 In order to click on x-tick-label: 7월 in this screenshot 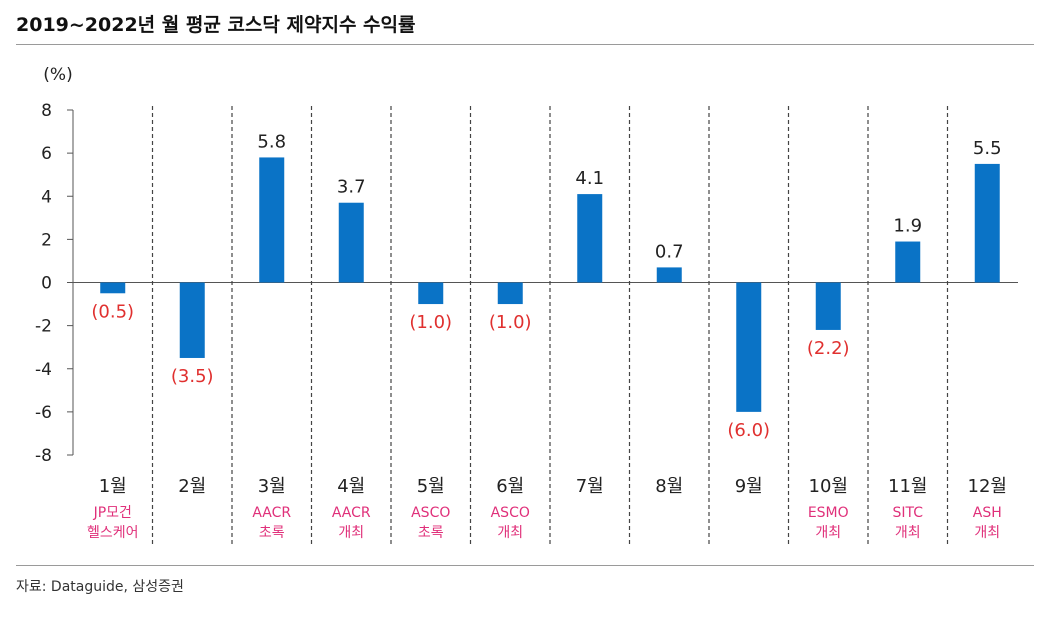, I will do `click(590, 486)`.